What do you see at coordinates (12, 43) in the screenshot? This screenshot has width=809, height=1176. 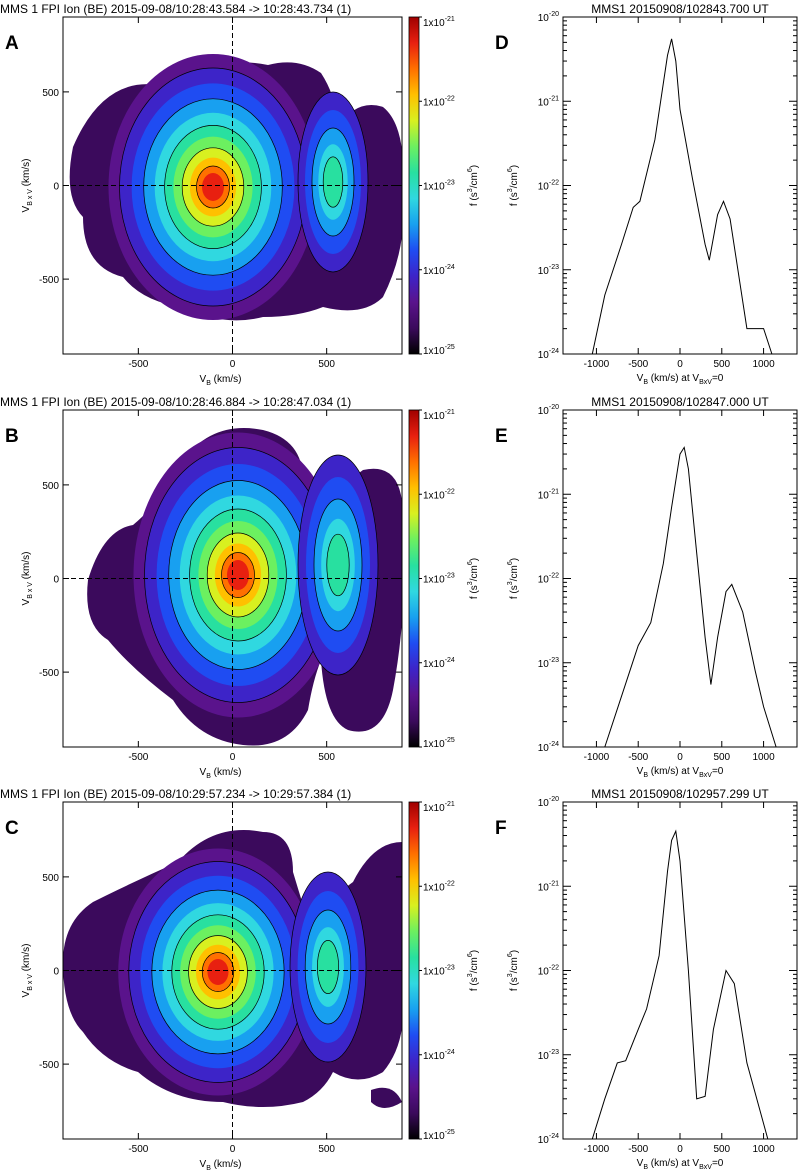 I see `panel-label: A` at bounding box center [12, 43].